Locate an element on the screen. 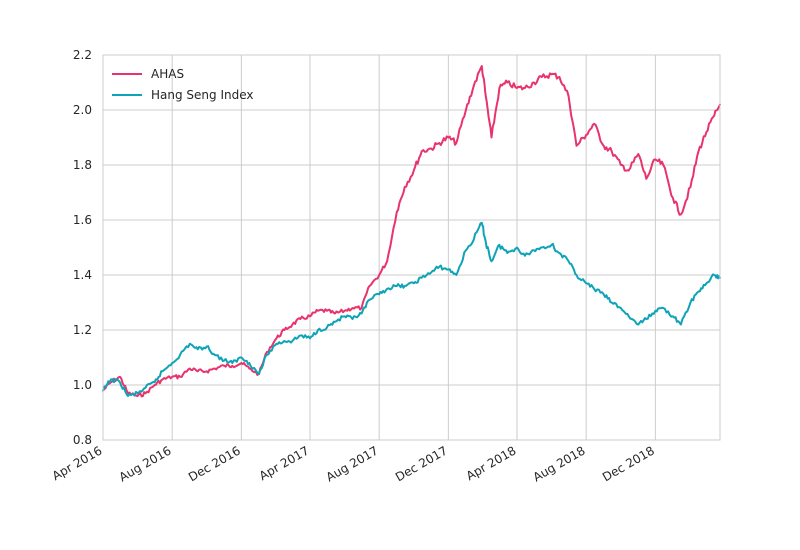 This screenshot has height=550, width=800. legend: AHAS Hang Seng Index is located at coordinates (183, 84).